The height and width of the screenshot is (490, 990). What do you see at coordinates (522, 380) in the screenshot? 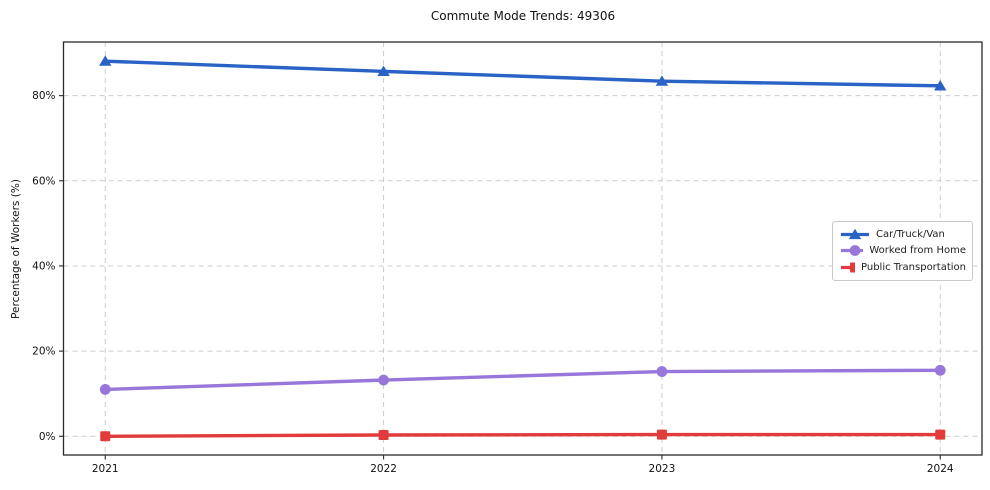
I see `series-line-worked-from-home` at bounding box center [522, 380].